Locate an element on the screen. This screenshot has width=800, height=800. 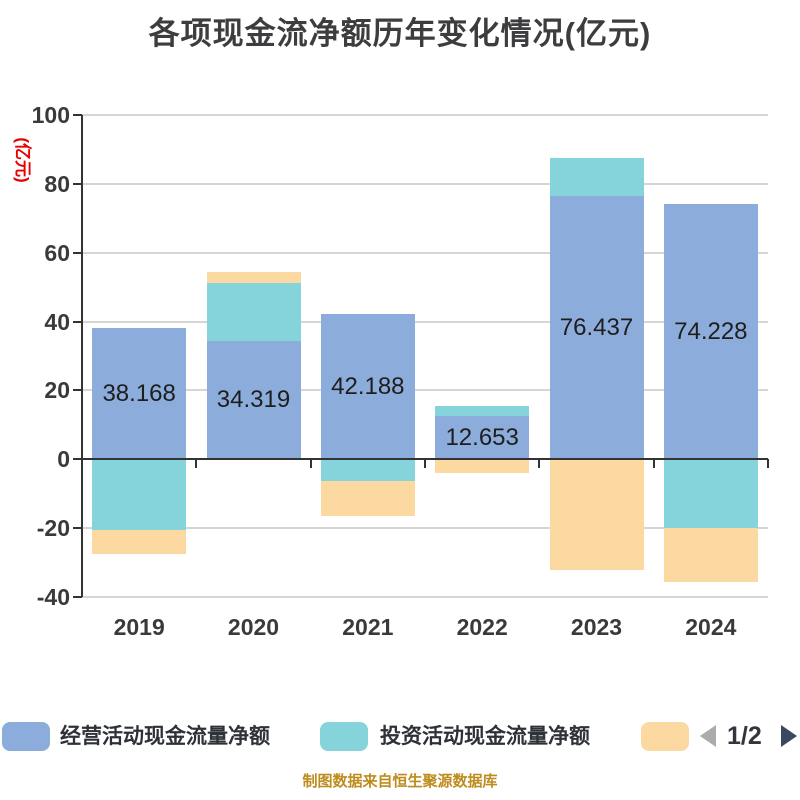
y-tick-label: 80 is located at coordinates (57, 183).